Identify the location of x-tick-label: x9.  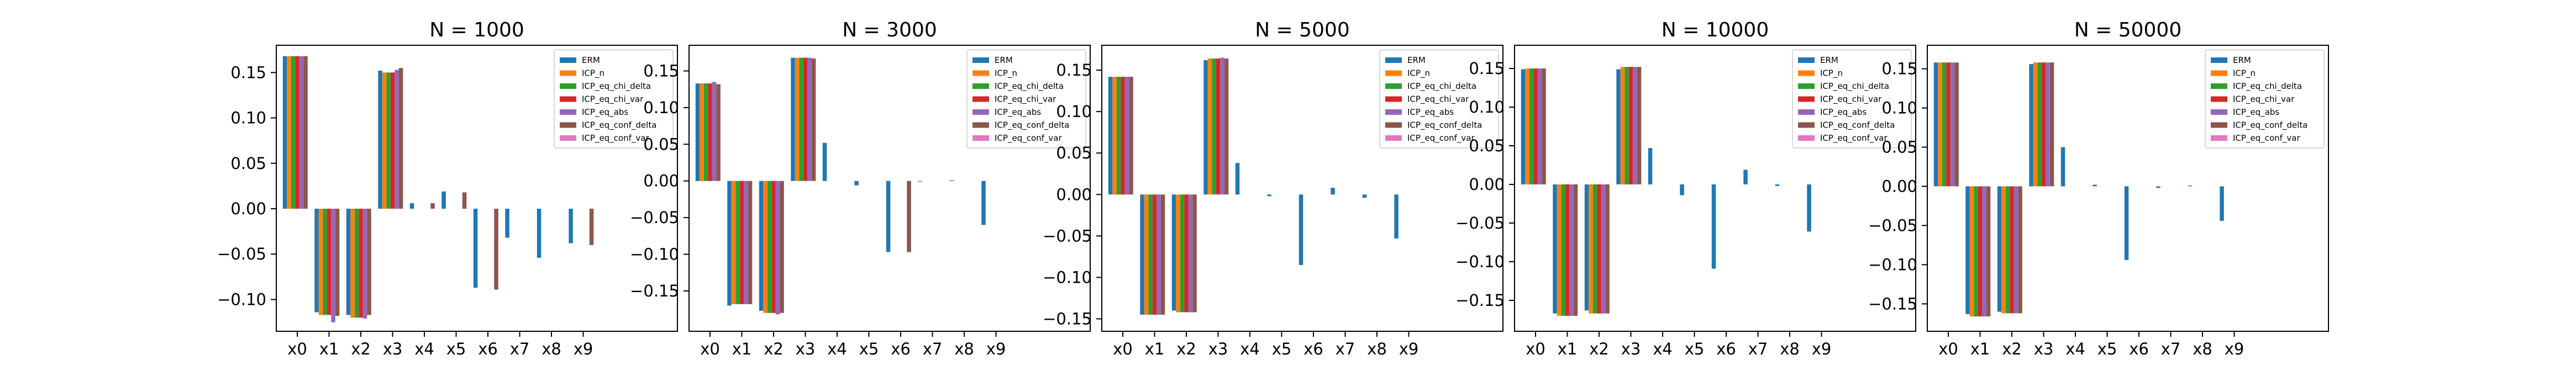
(996, 349).